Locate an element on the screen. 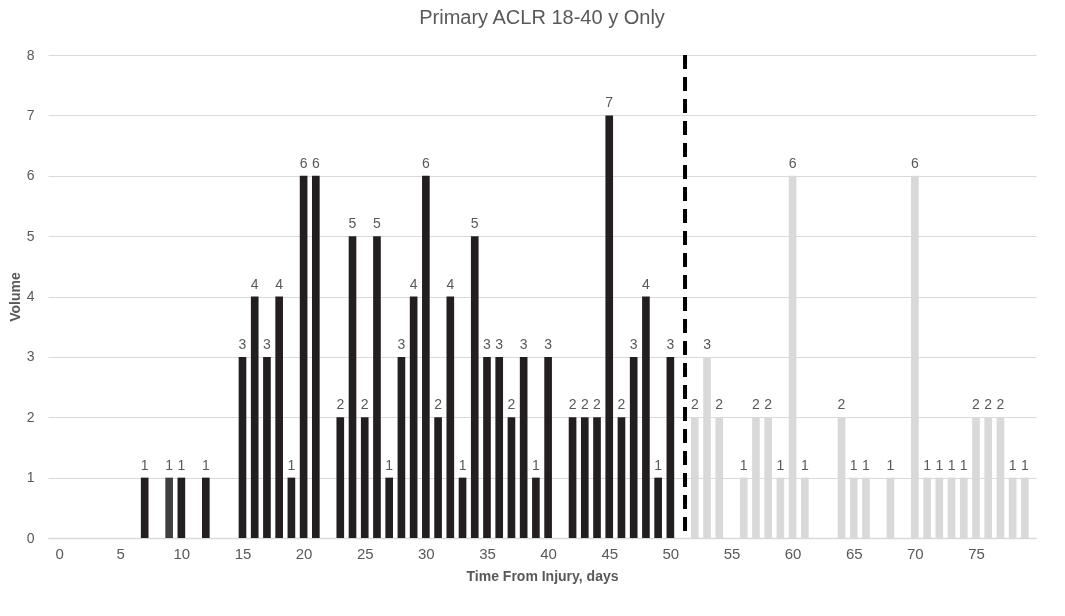 This screenshot has width=1065, height=616. x-tick-label: 40 is located at coordinates (548, 553).